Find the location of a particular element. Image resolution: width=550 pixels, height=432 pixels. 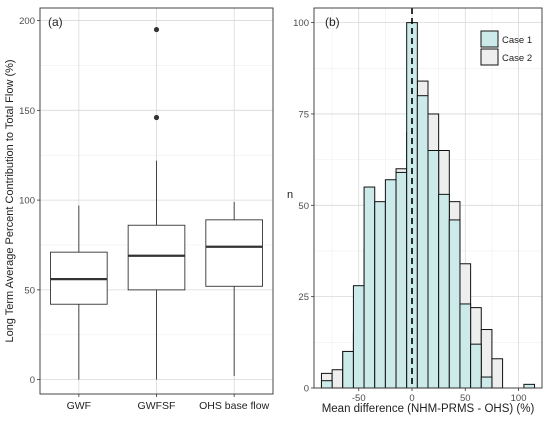

y-tick-label: 150 is located at coordinates (27, 111).